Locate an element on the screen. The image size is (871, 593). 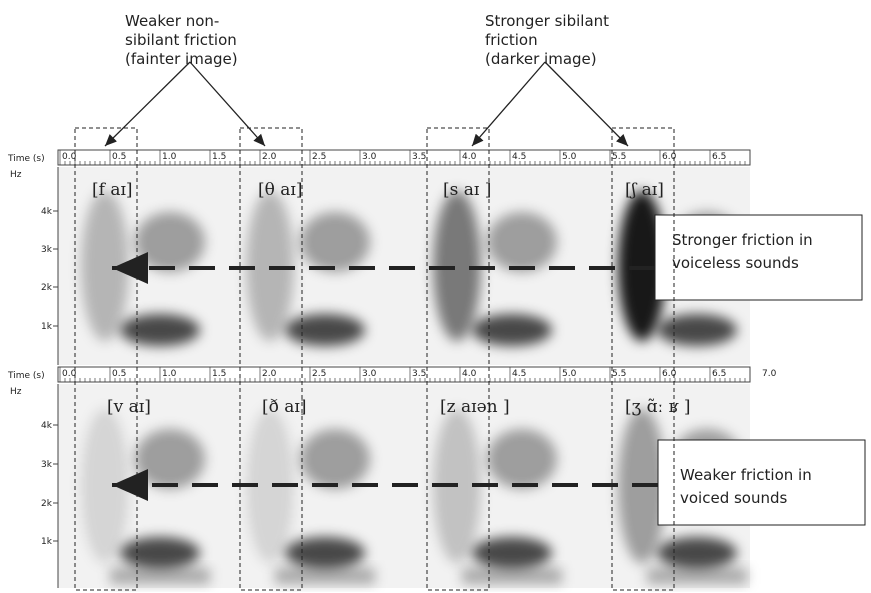
annotation-line: Stronger sibilant is located at coordinates (547, 21).